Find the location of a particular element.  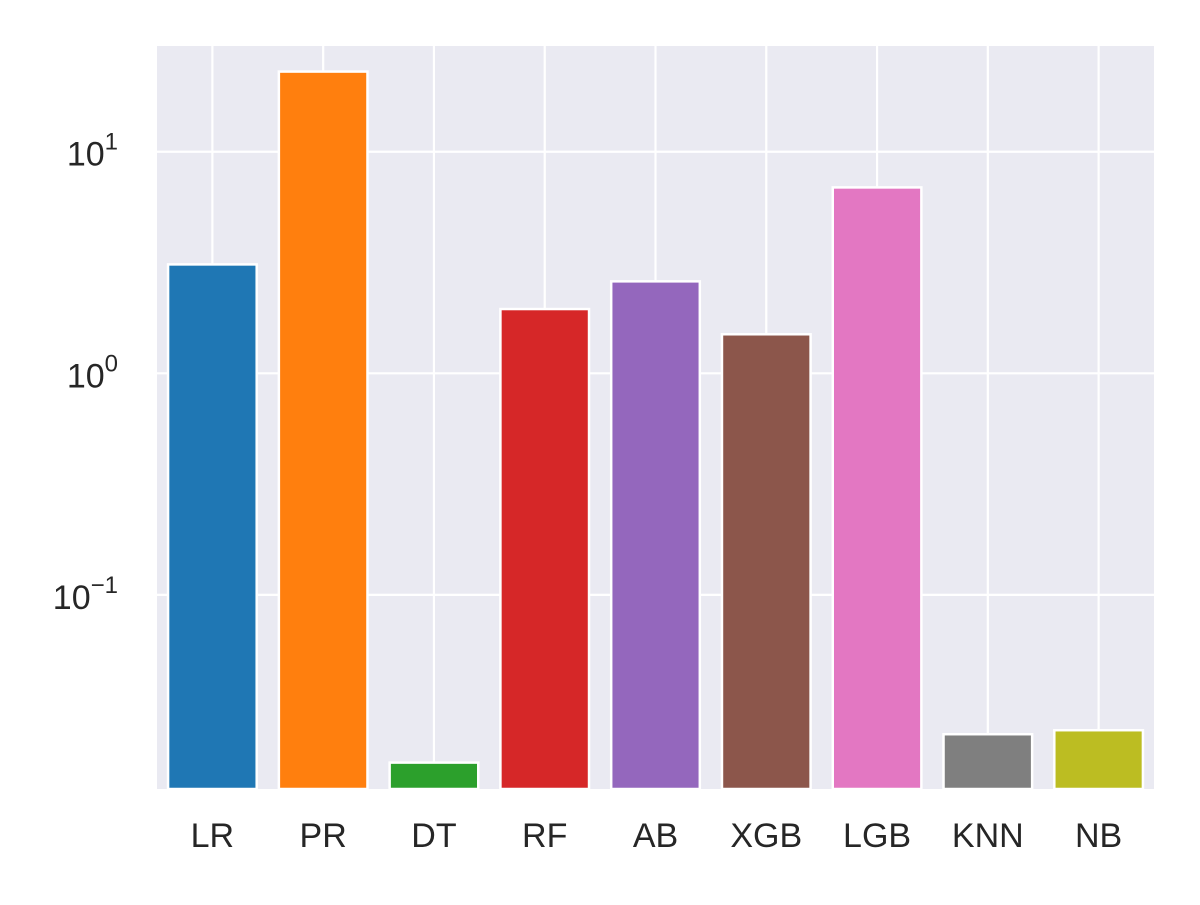

x-tick-label: LR is located at coordinates (212, 836).